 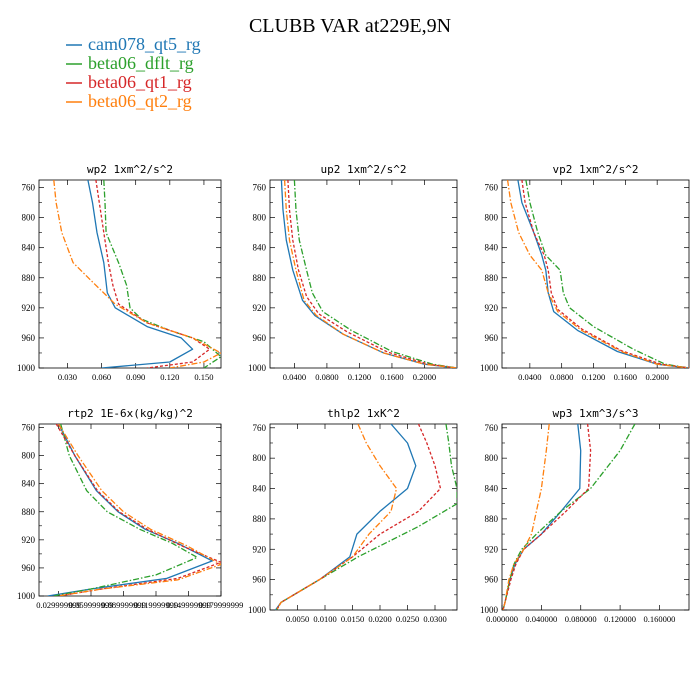 What do you see at coordinates (502, 619) in the screenshot?
I see `xtick-label: 0.000000` at bounding box center [502, 619].